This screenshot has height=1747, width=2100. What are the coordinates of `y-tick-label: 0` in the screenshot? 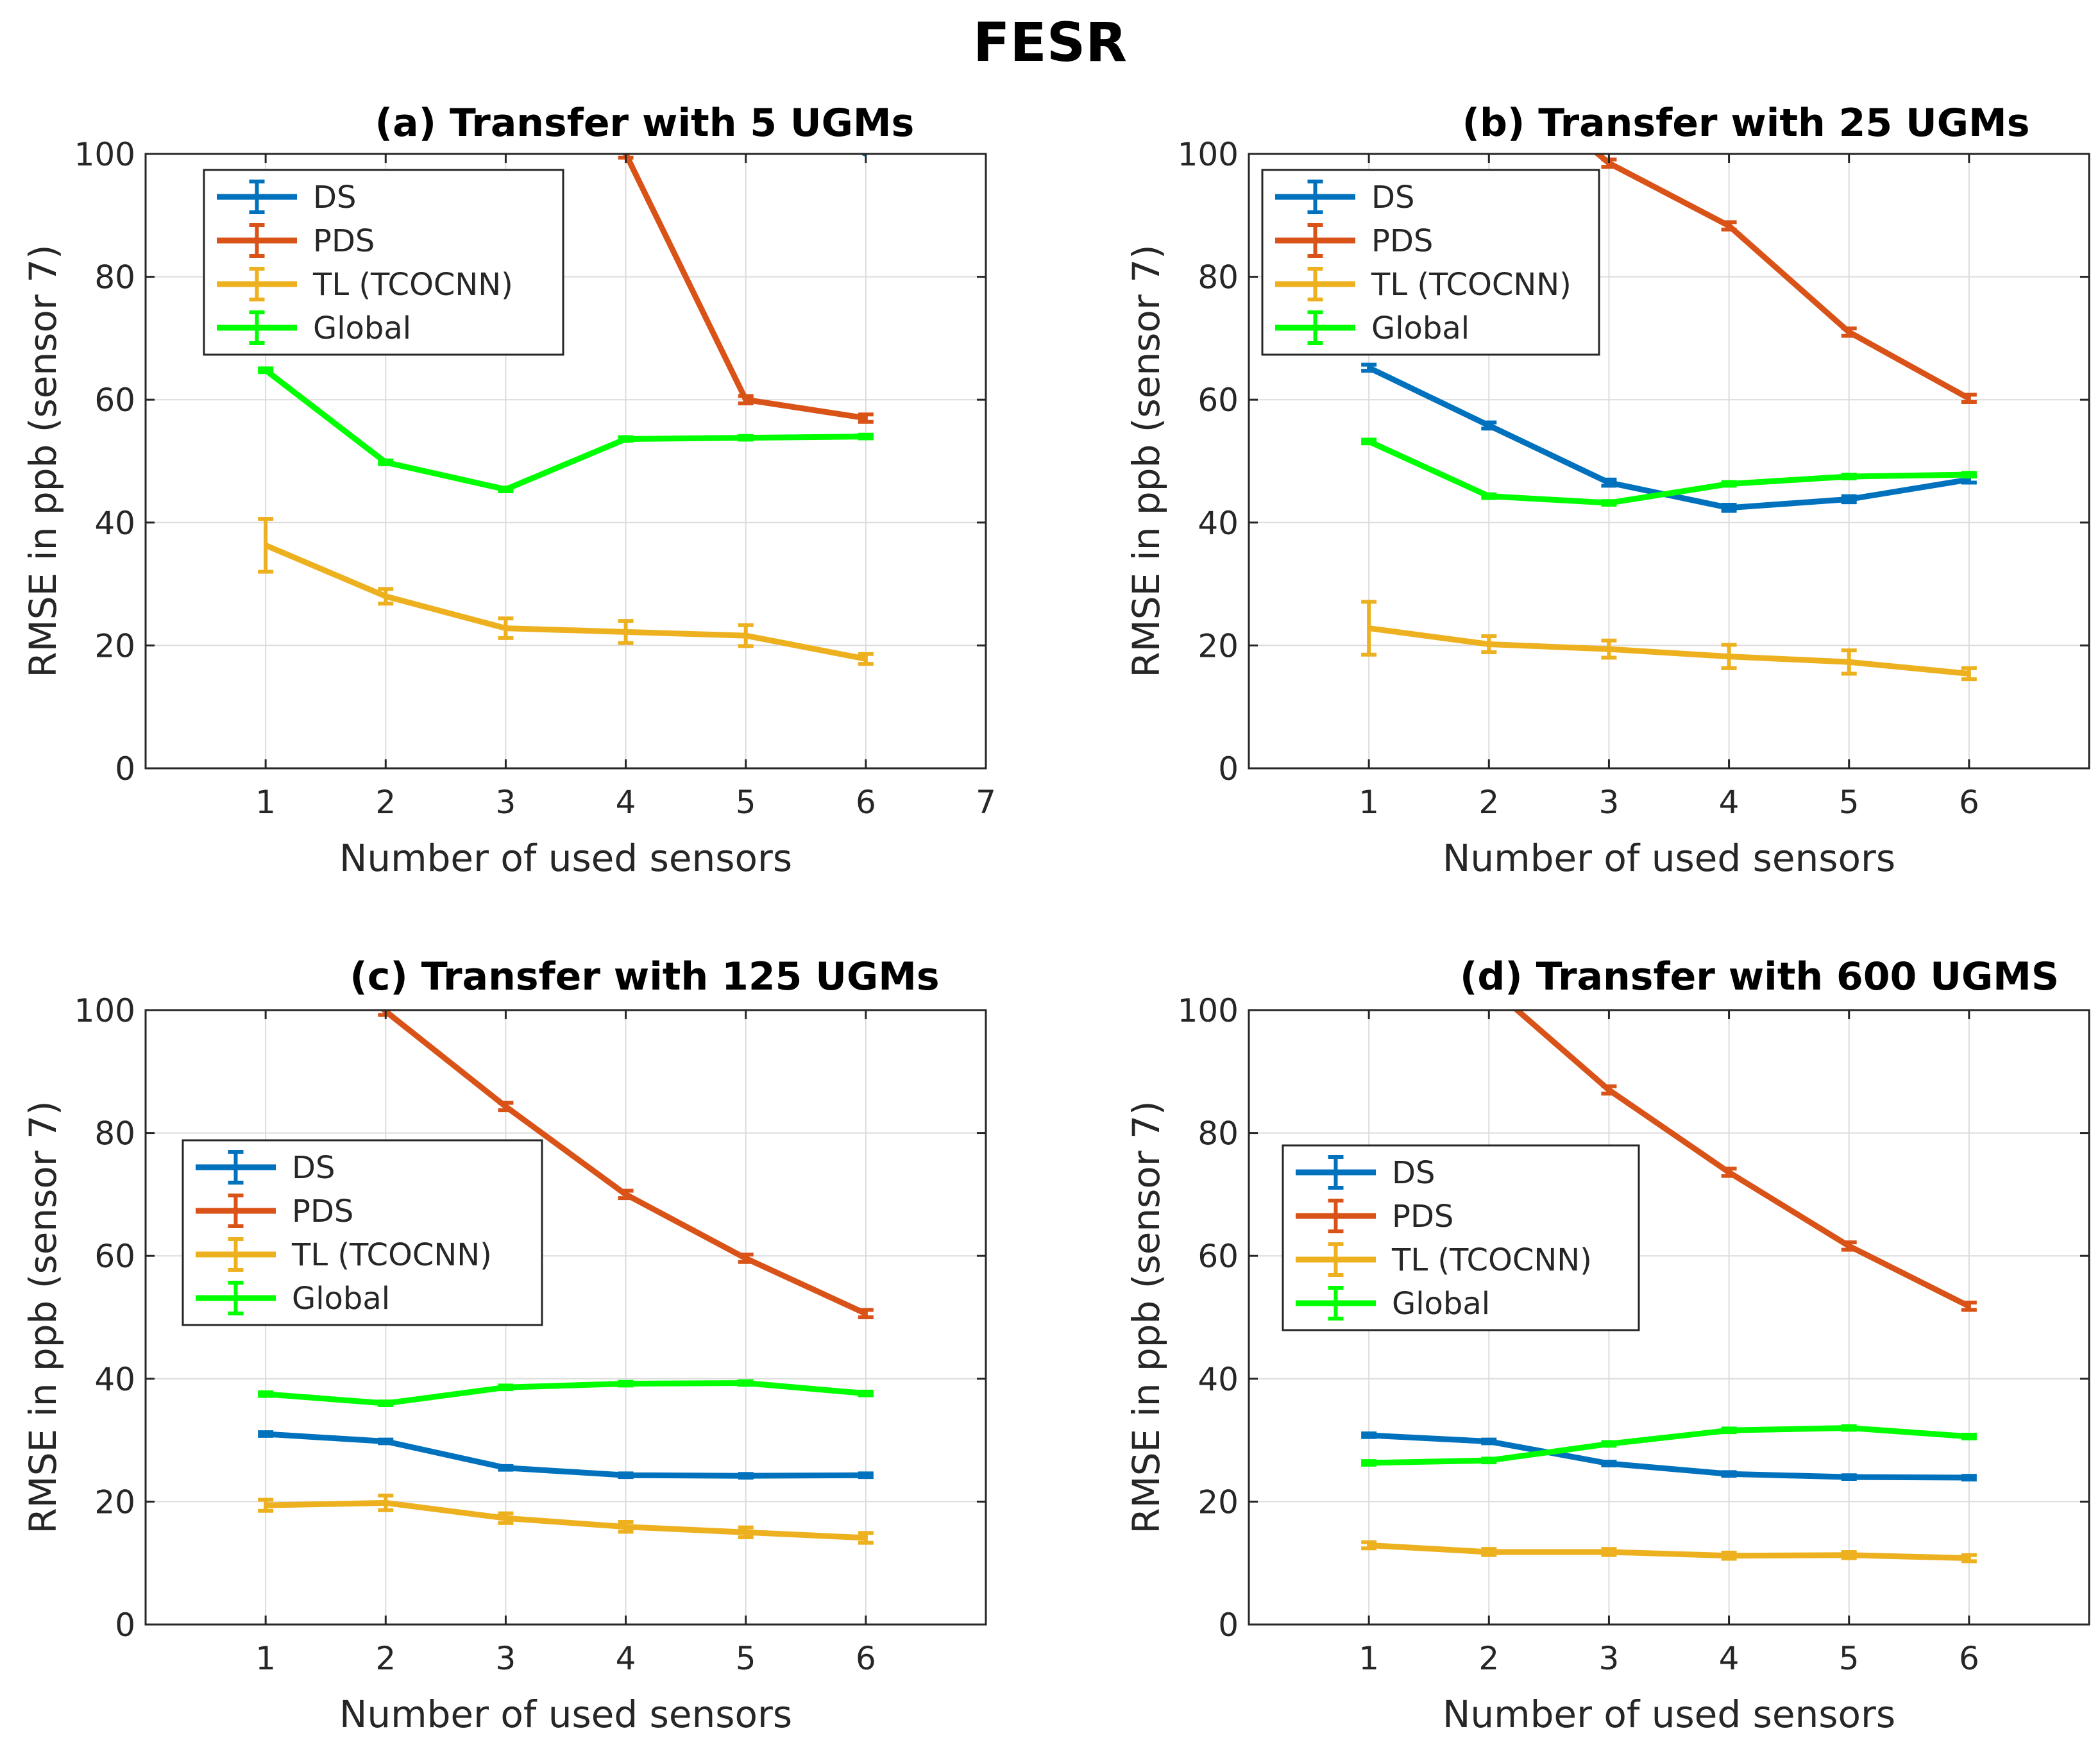 It's located at (1228, 1626).